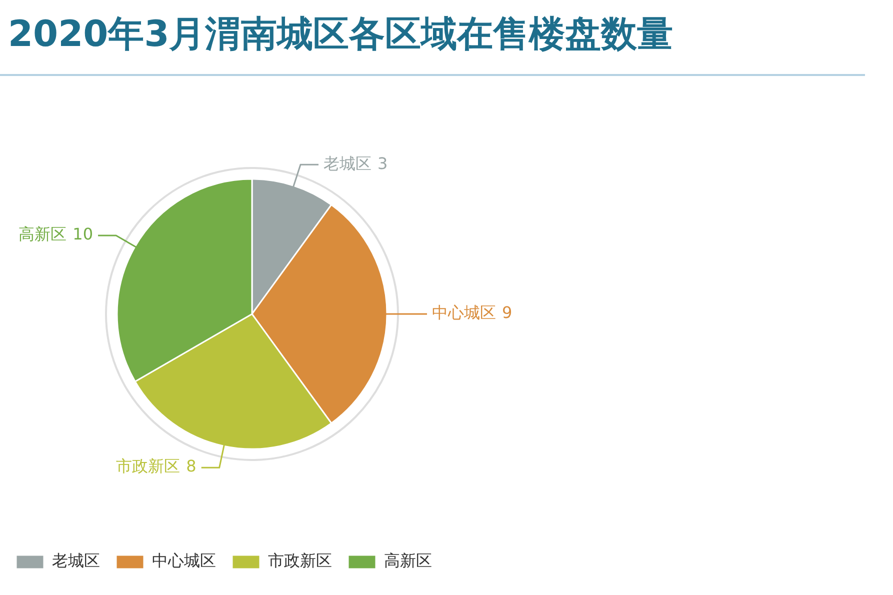  Describe the element at coordinates (191, 466) in the screenshot. I see `data-label: 8` at that location.